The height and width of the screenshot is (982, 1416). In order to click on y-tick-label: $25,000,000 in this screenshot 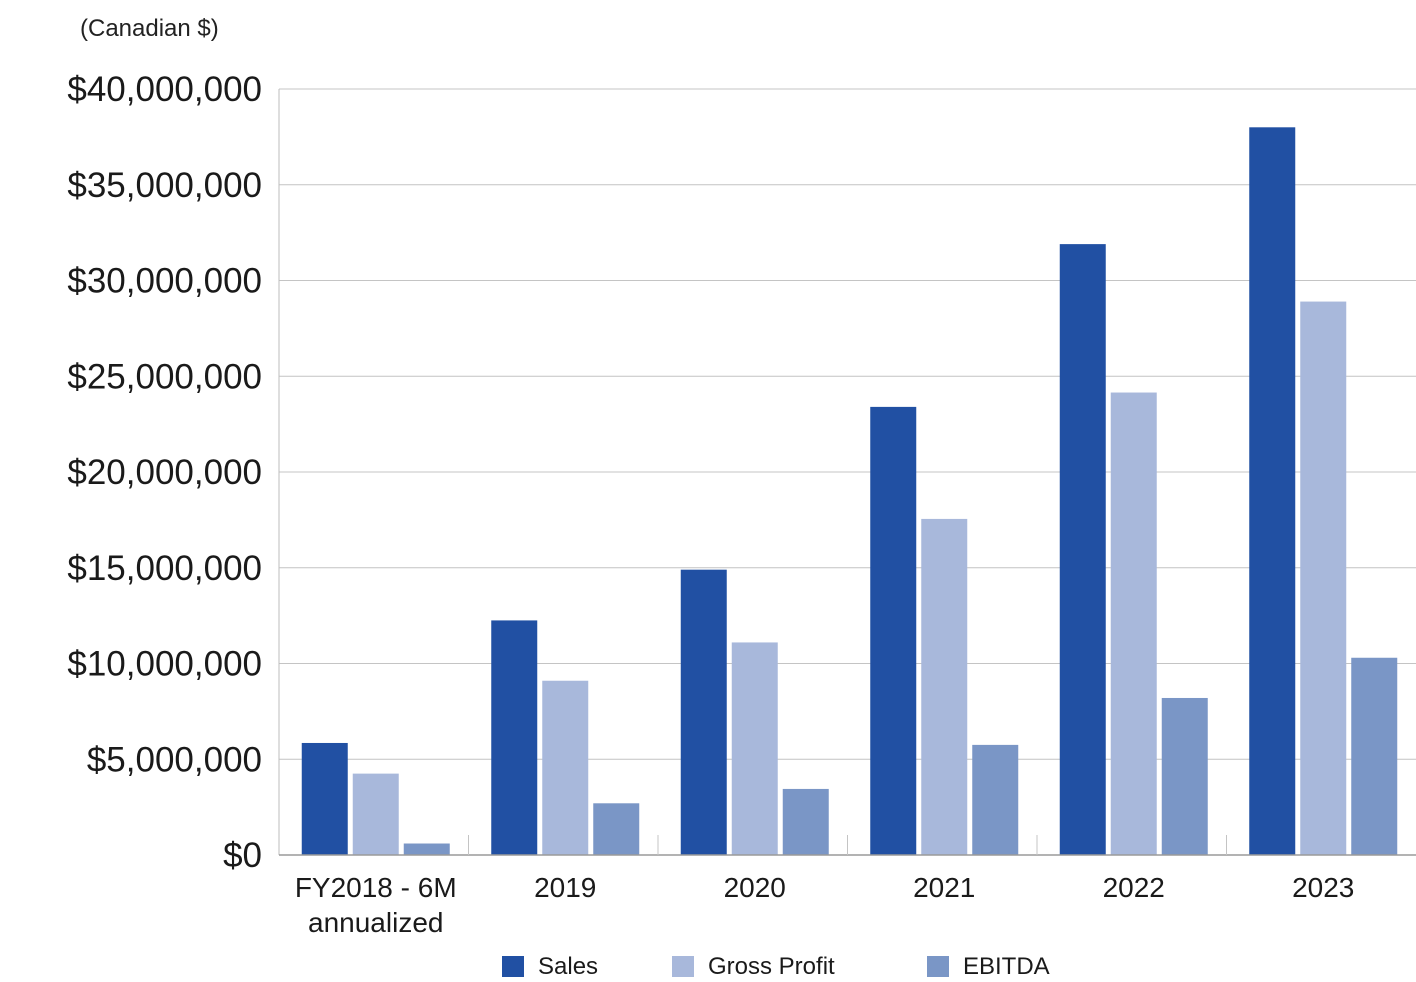, I will do `click(164, 376)`.